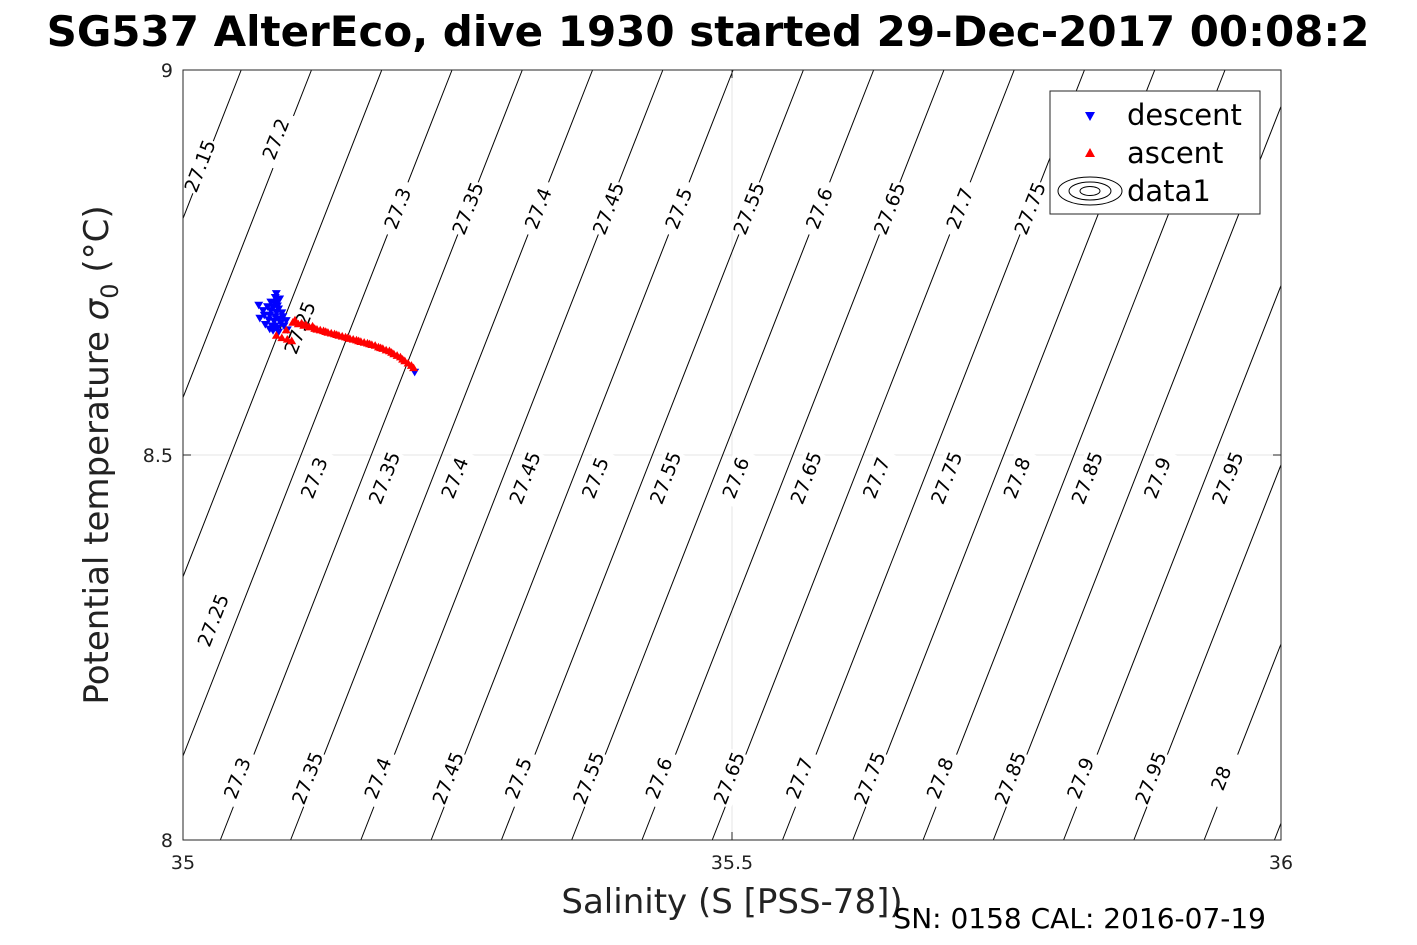  Describe the element at coordinates (1175, 153) in the screenshot. I see `legend-label-ascent: ascent` at that location.